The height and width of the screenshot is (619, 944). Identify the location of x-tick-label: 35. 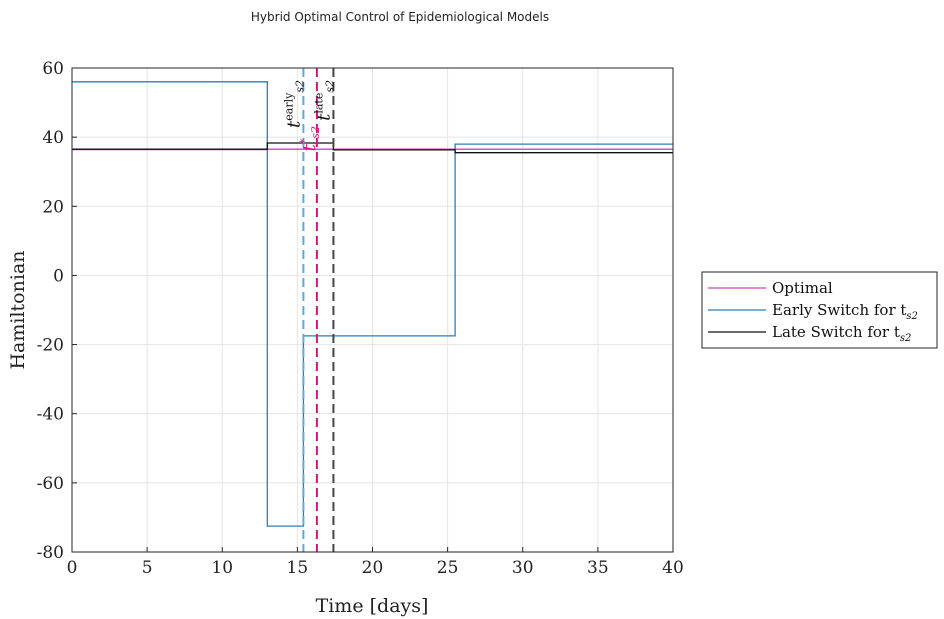
(598, 568).